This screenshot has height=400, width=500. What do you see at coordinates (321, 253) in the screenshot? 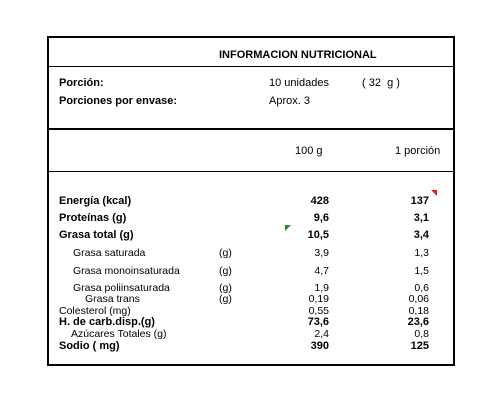
I see `value-per100: 3,9` at bounding box center [321, 253].